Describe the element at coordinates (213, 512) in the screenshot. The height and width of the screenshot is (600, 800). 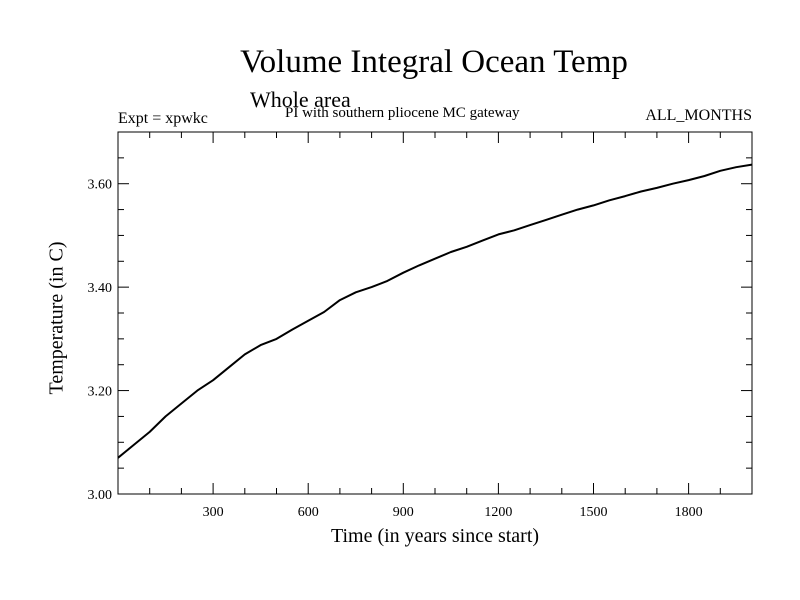
I see `x-tick-label: 300` at that location.